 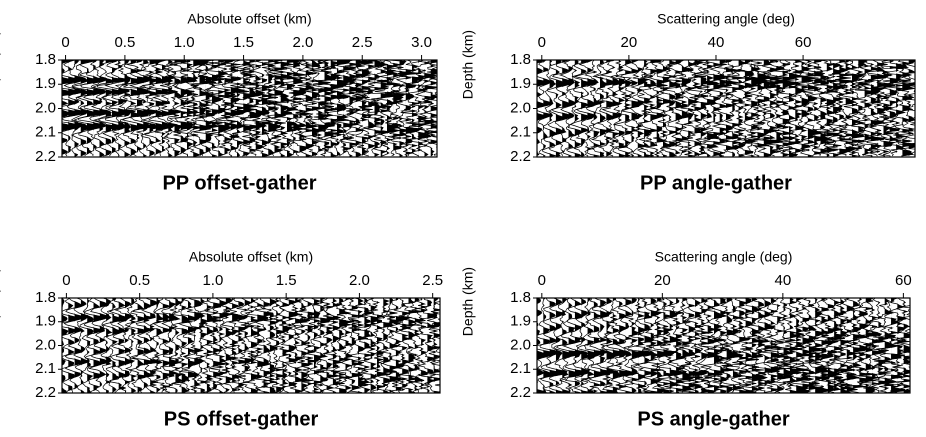 What do you see at coordinates (520, 132) in the screenshot?
I see `y-tick-label: 2.1` at bounding box center [520, 132].